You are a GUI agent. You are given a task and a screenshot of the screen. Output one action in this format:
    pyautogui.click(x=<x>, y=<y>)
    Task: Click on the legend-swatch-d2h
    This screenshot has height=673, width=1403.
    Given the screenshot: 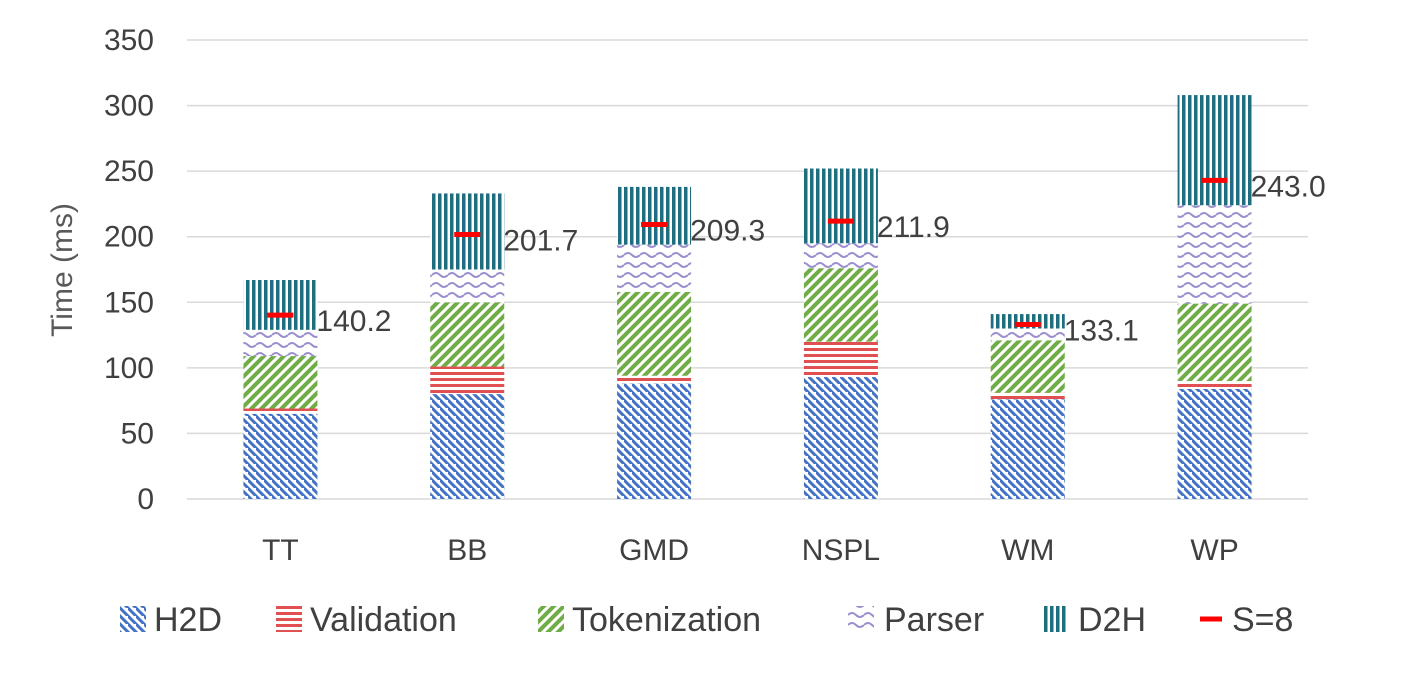 What is the action you would take?
    pyautogui.click(x=1055, y=619)
    